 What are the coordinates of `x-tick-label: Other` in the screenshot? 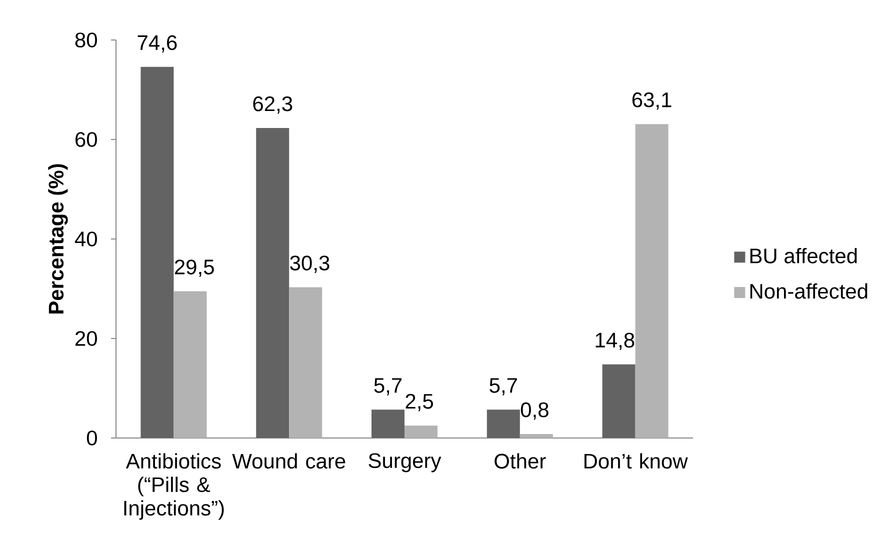 It's located at (520, 461).